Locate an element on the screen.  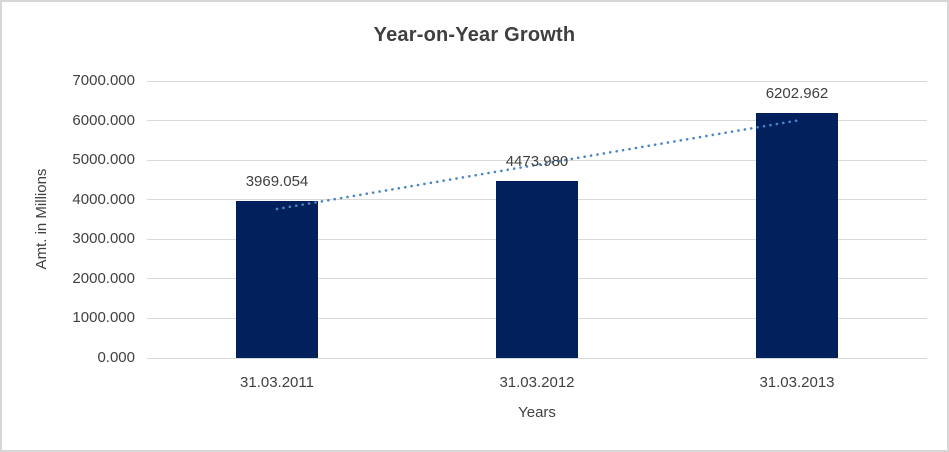
x-tick-label: 31.03.2012 is located at coordinates (537, 382).